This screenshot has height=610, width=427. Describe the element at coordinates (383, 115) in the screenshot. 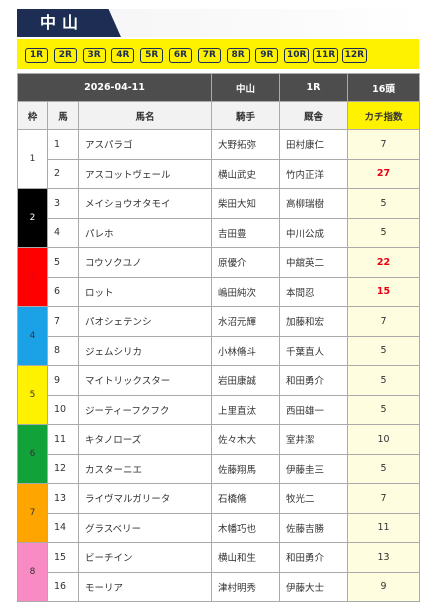

I see `col-header-index: カチ指数` at that location.